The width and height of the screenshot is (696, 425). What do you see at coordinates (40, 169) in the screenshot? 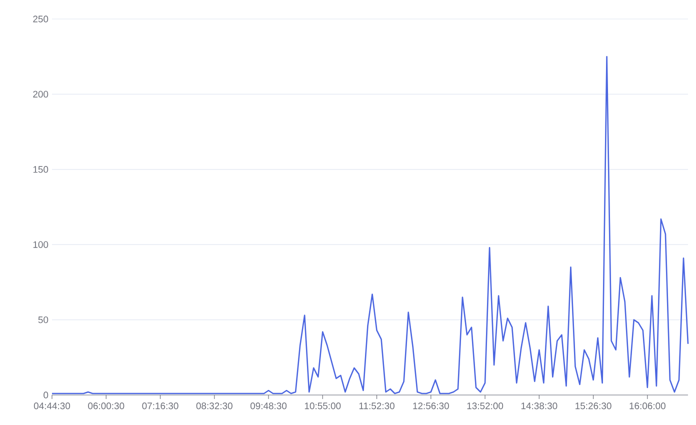
I see `y-tick-label: 150` at bounding box center [40, 169].